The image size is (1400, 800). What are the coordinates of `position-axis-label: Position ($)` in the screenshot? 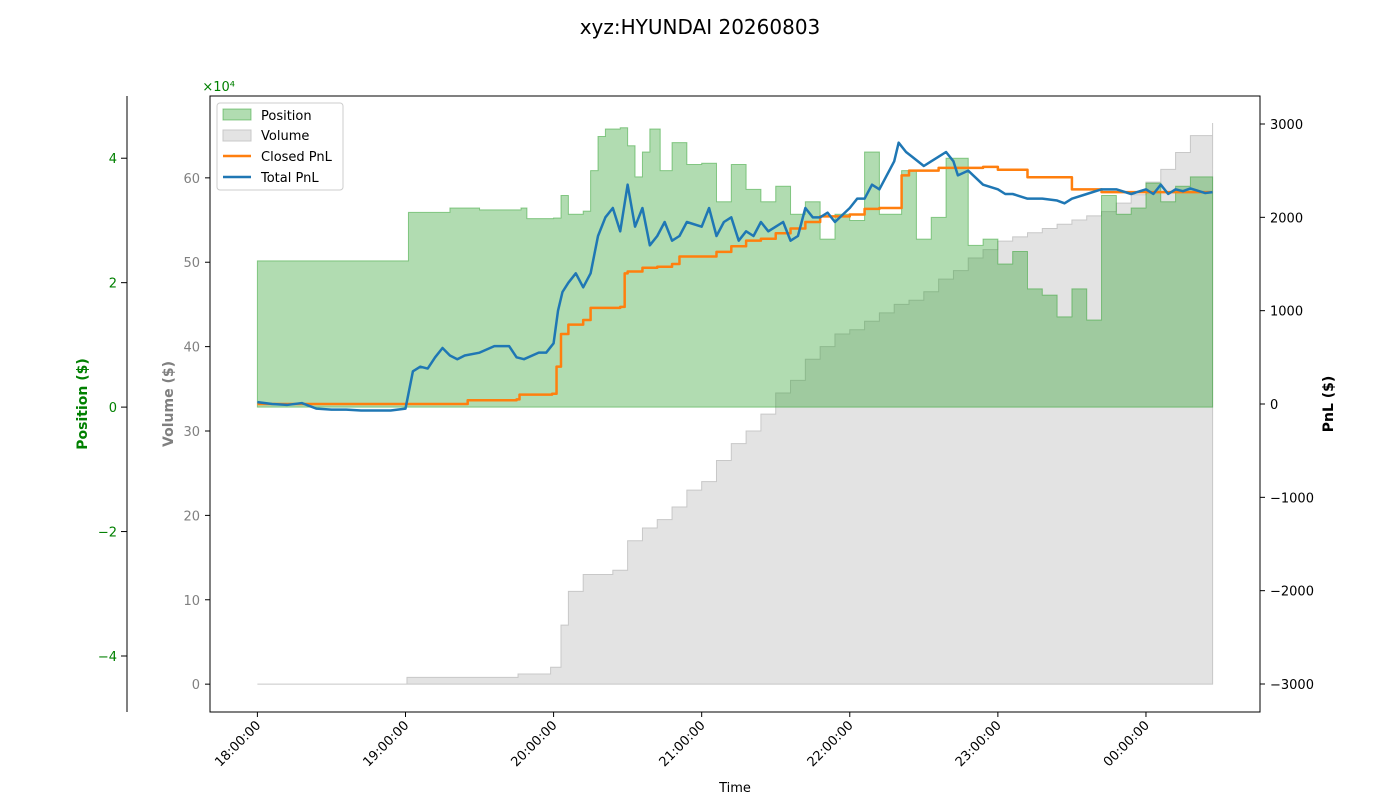 It's located at (83, 404).